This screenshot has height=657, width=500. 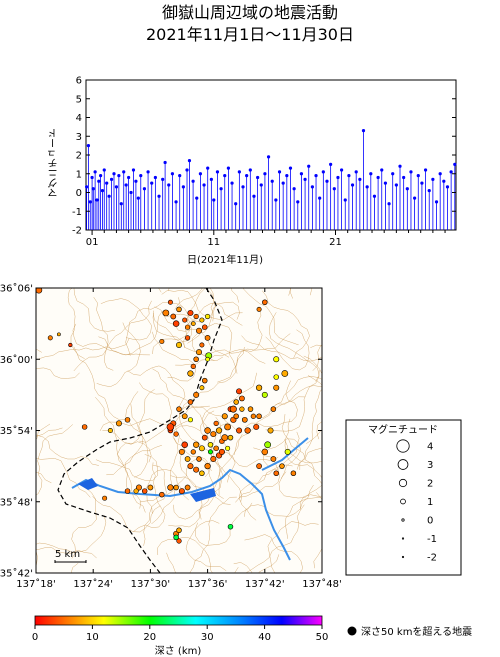 I want to click on lon-tick-label: 137˚24', so click(x=93, y=584).